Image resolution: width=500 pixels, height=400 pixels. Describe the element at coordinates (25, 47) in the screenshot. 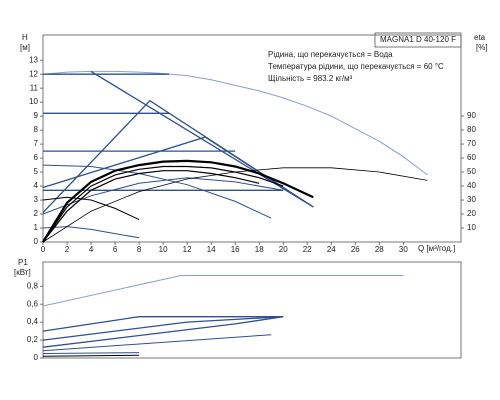

I see `y-unit: [м]` at that location.